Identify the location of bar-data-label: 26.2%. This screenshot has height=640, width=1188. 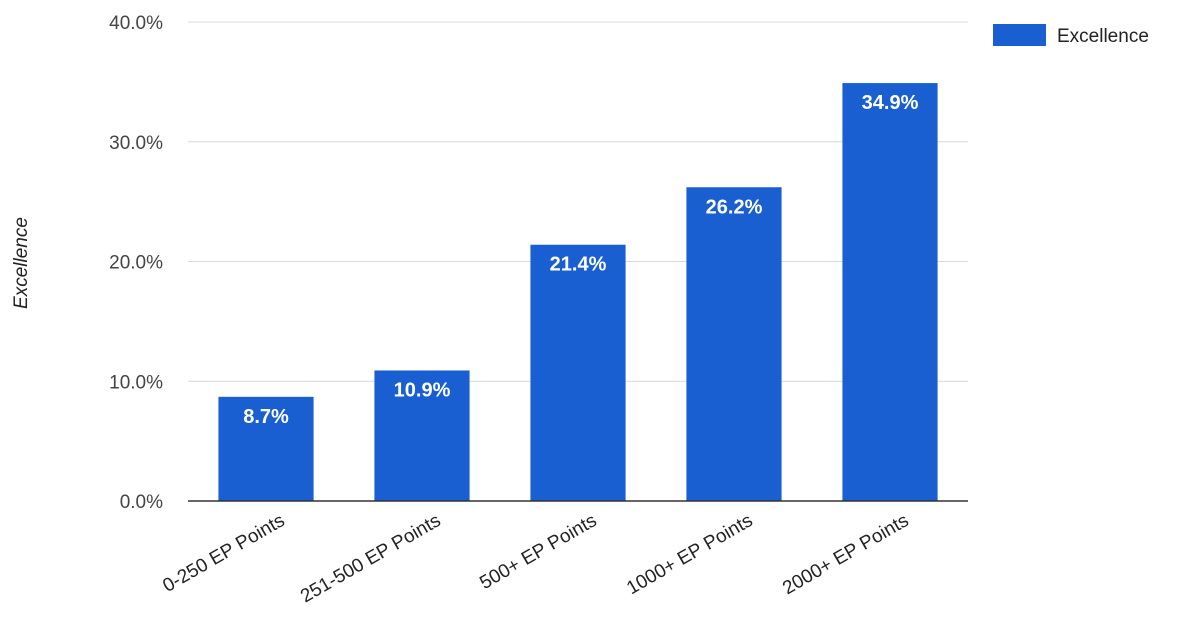
(734, 207).